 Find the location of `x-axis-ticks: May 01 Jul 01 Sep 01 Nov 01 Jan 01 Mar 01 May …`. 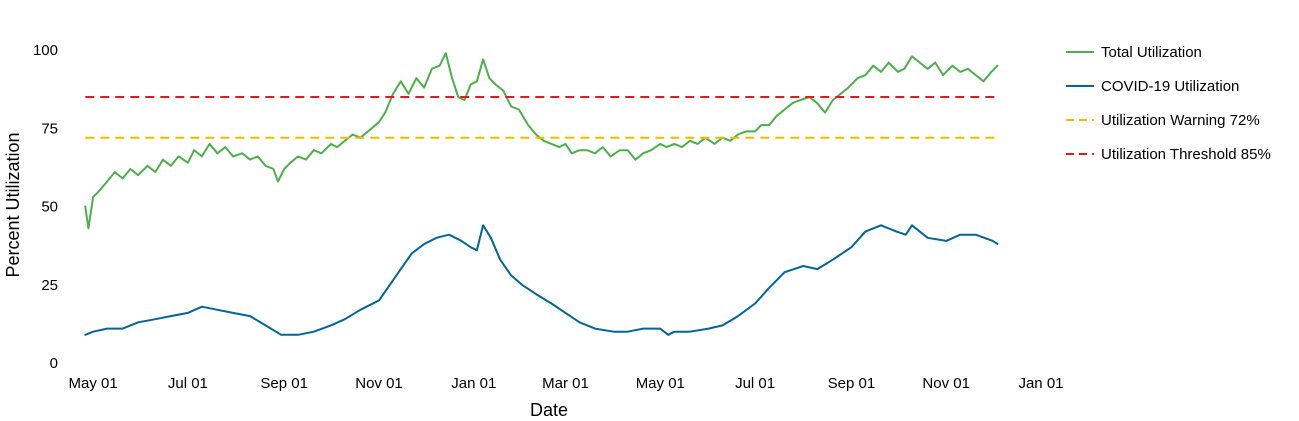

x-axis-ticks: May 01 Jul 01 Sep 01 Nov 01 Jan 01 Mar 01 May … is located at coordinates (565, 383).